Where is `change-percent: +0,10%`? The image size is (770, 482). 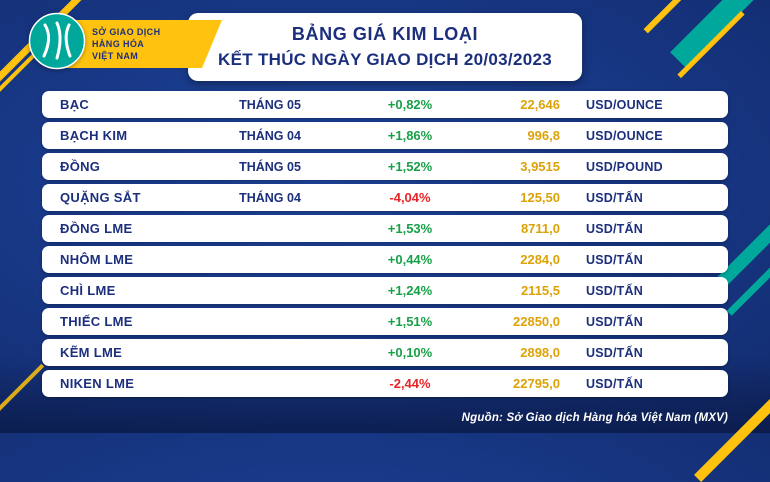
change-percent: +0,10% is located at coordinates (410, 352).